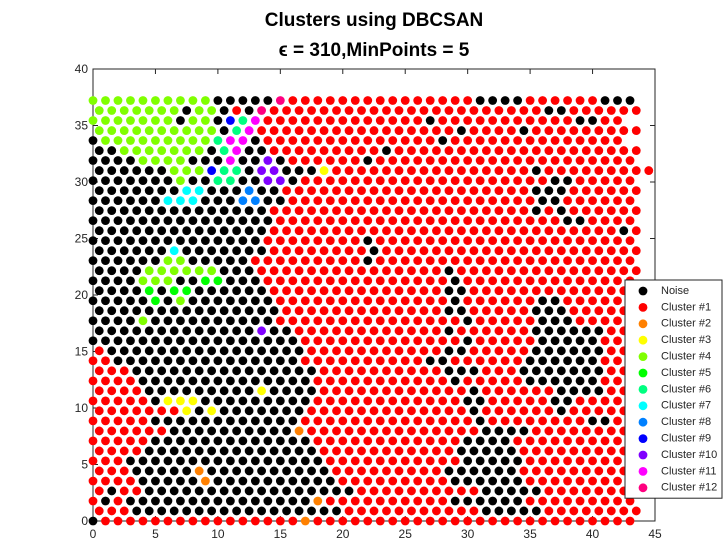 Image resolution: width=724 pixels, height=559 pixels. I want to click on y-tick-label: 20, so click(82, 295).